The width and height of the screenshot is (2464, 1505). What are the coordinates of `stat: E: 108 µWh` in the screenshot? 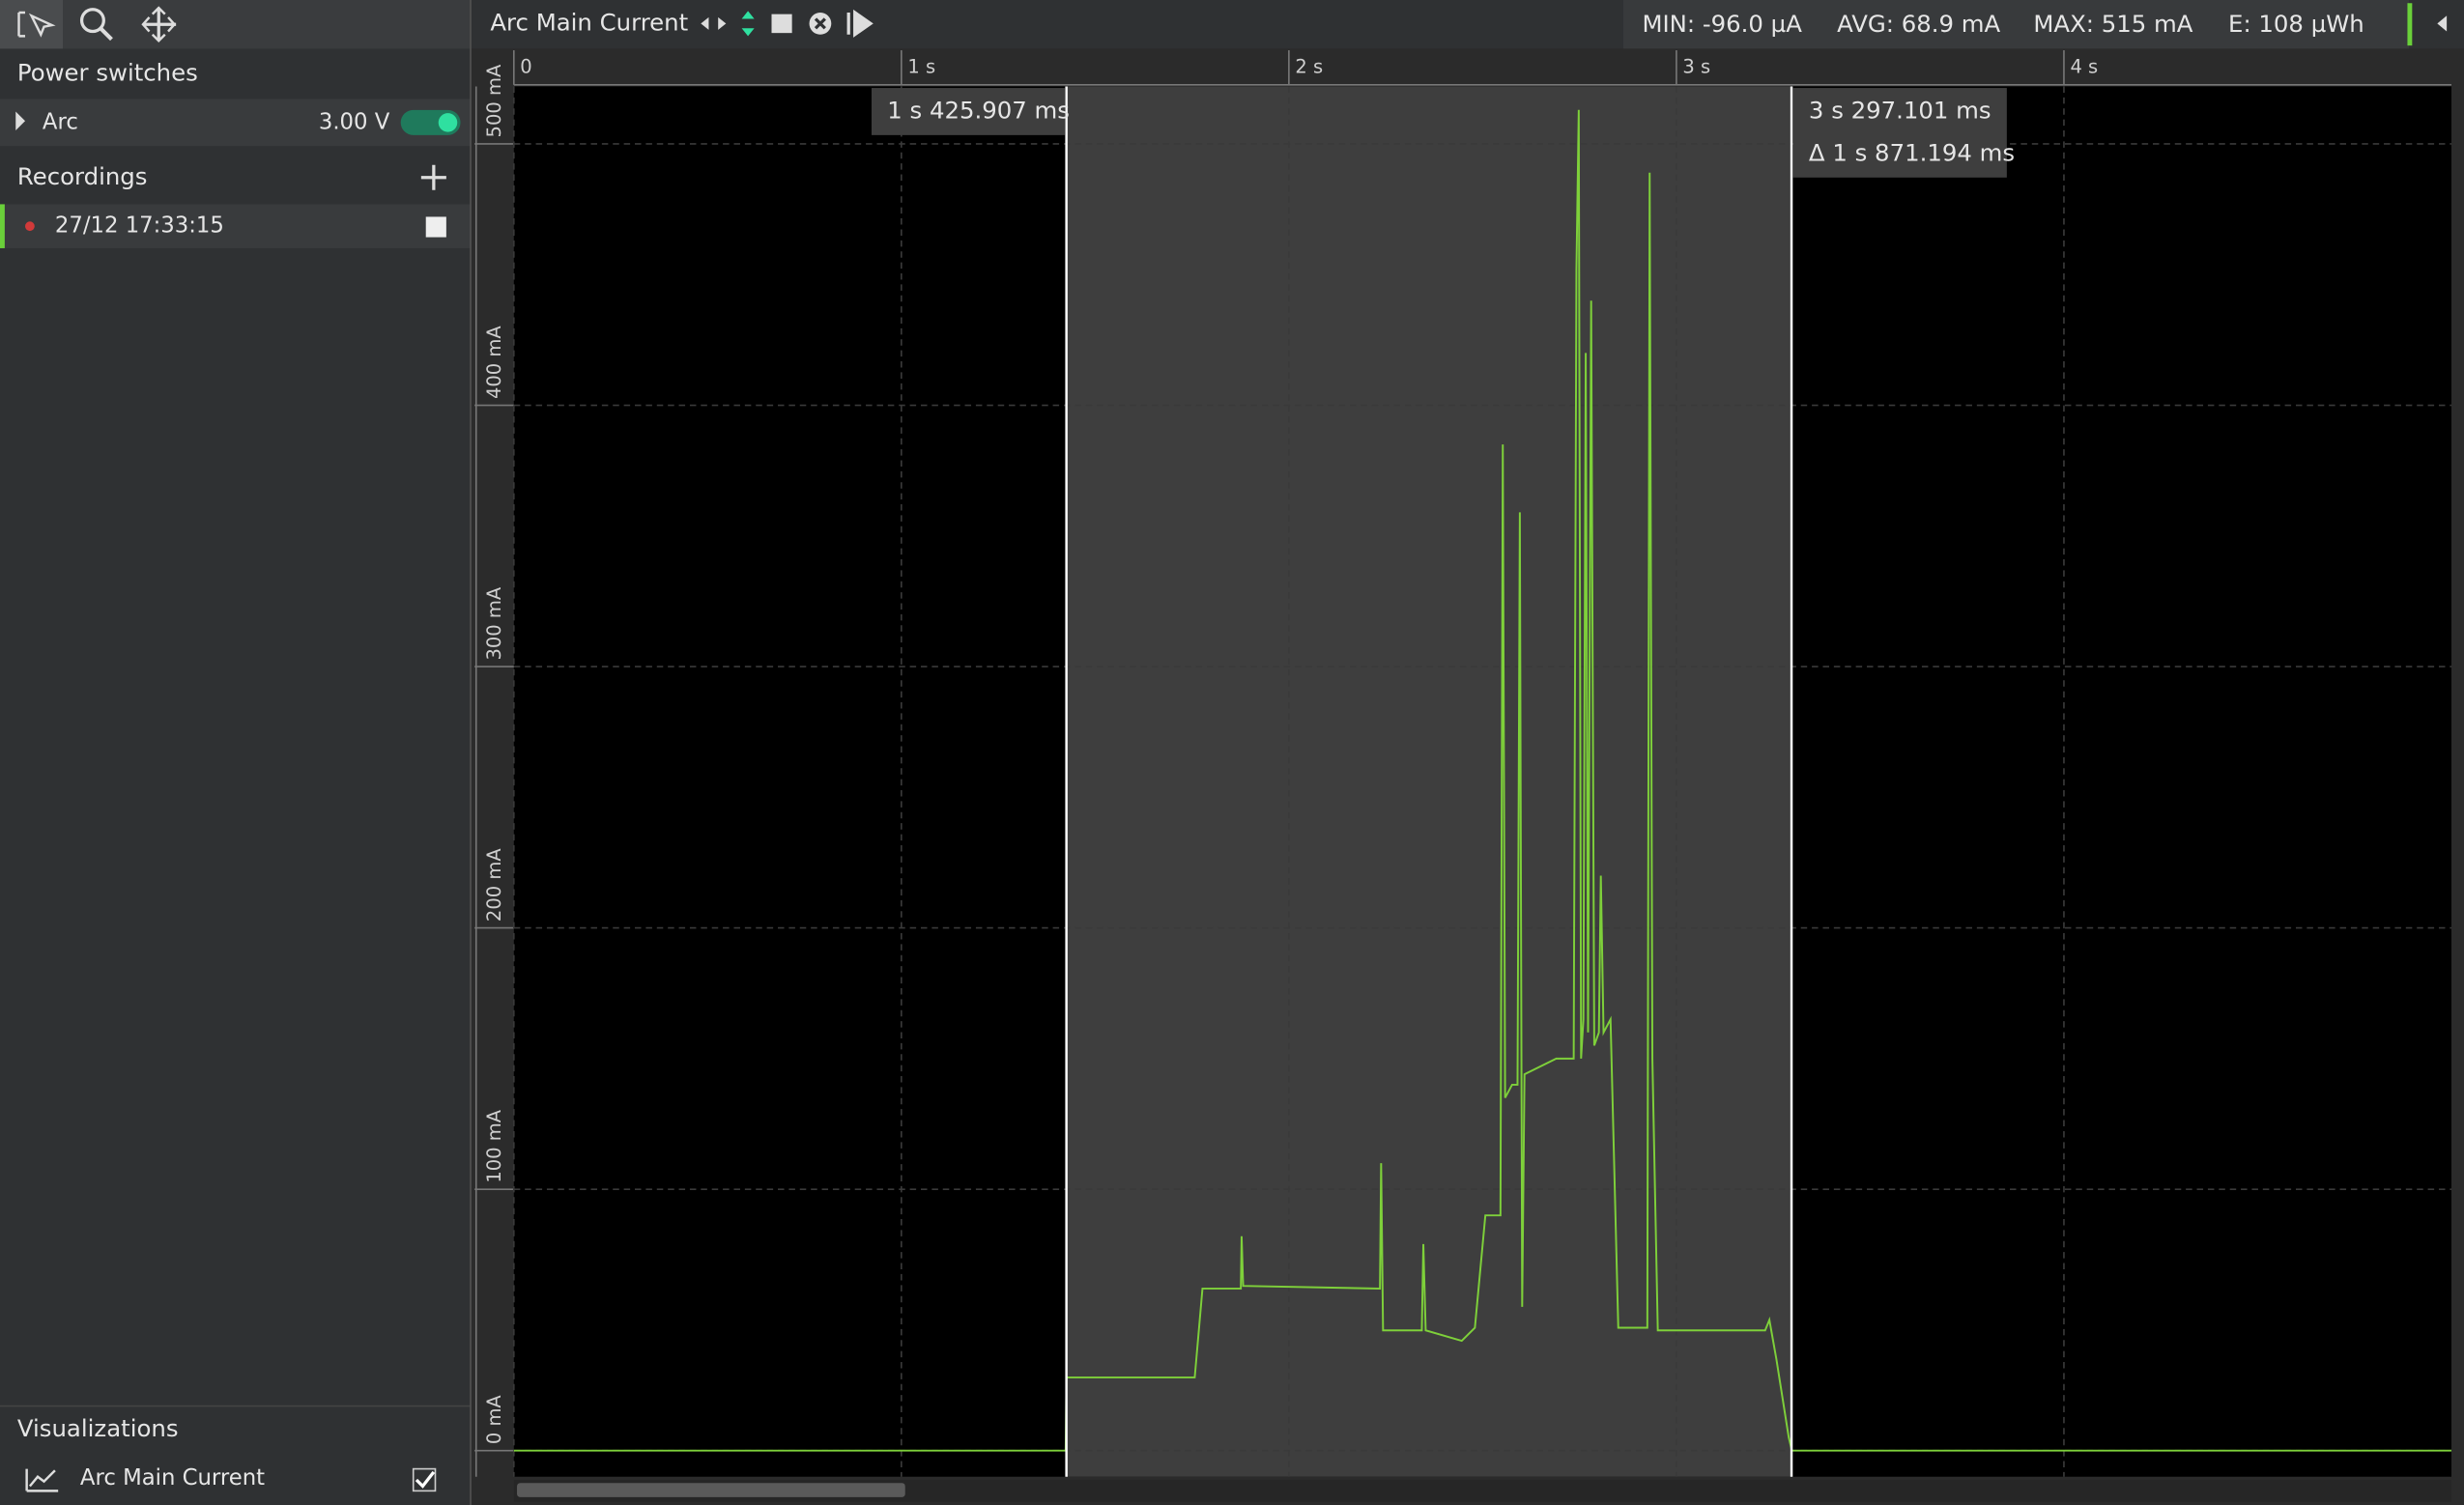 It's located at (2296, 24).